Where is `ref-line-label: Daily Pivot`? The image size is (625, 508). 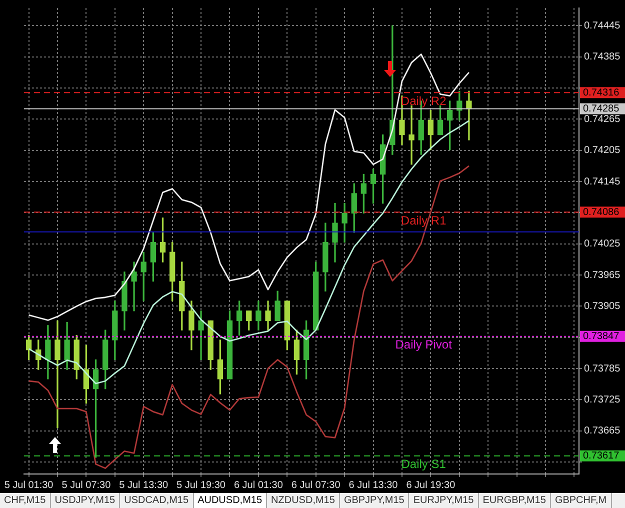 ref-line-label: Daily Pivot is located at coordinates (424, 345).